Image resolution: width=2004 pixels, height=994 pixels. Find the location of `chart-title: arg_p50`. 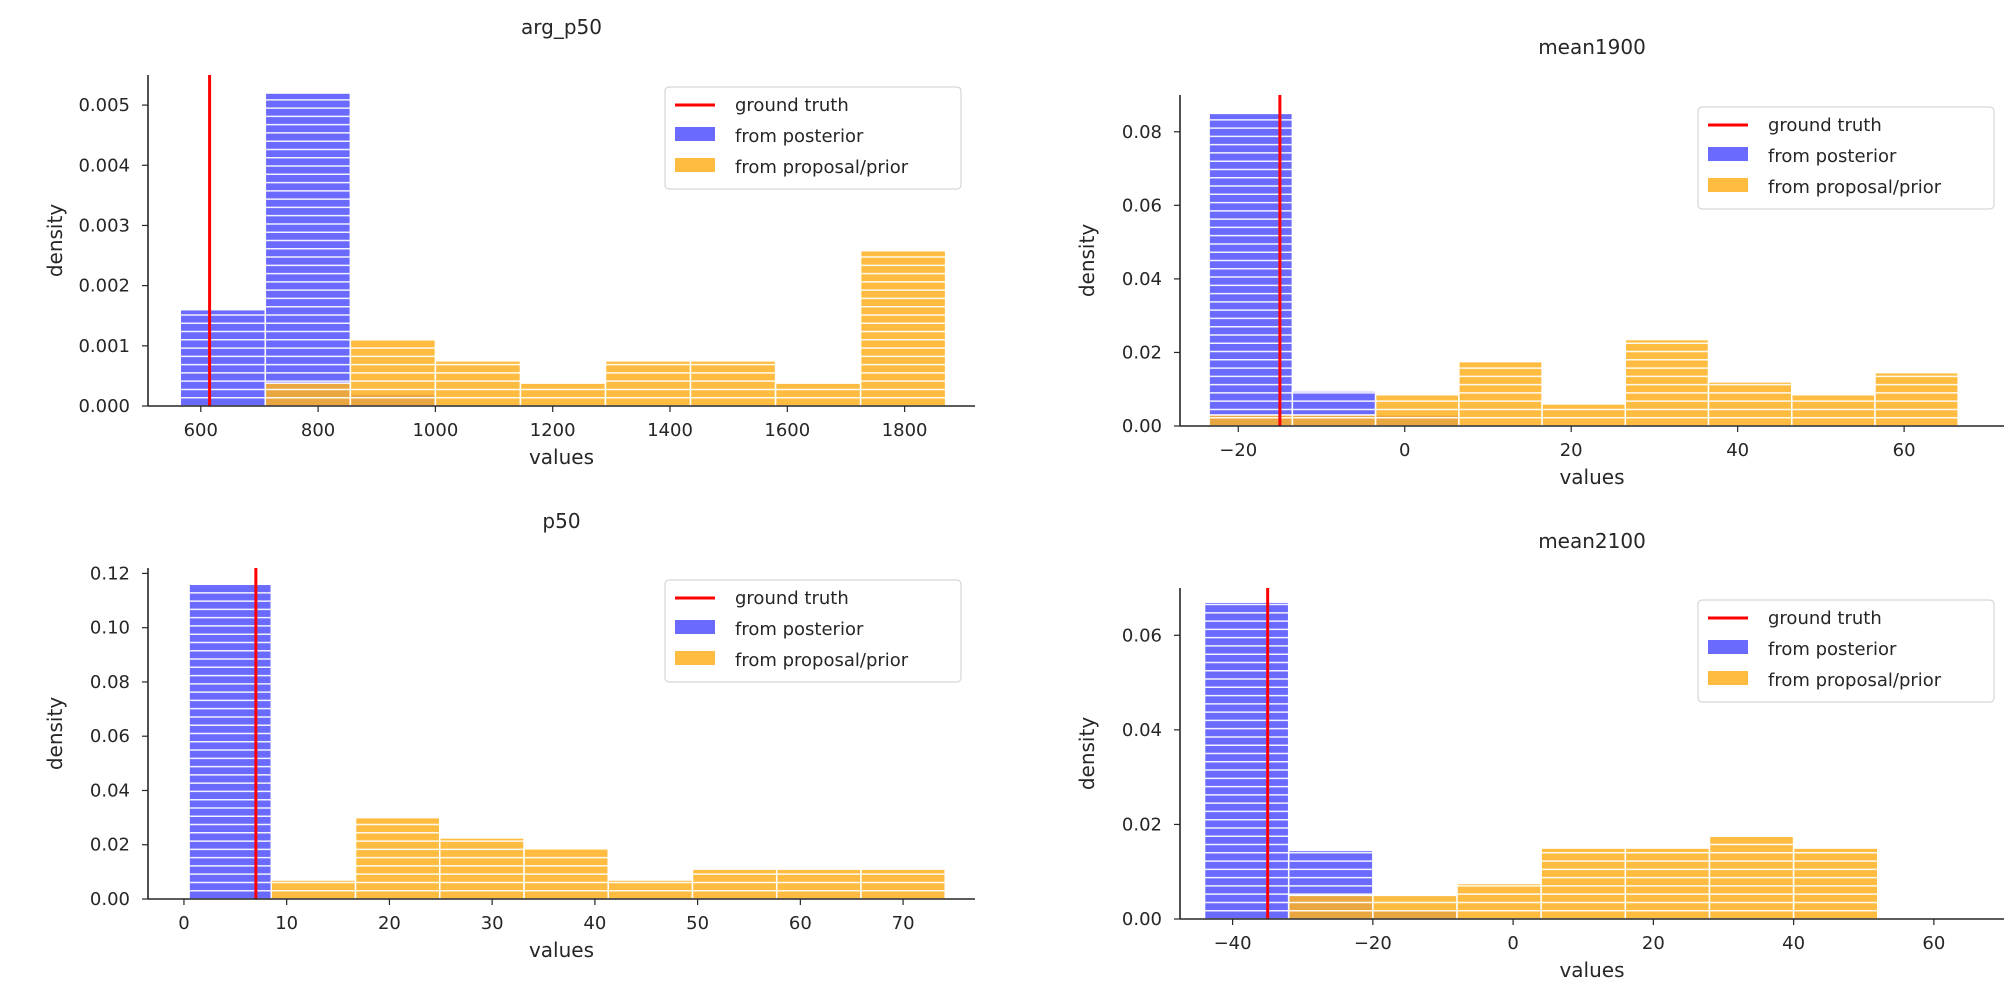

chart-title: arg_p50 is located at coordinates (561, 27).